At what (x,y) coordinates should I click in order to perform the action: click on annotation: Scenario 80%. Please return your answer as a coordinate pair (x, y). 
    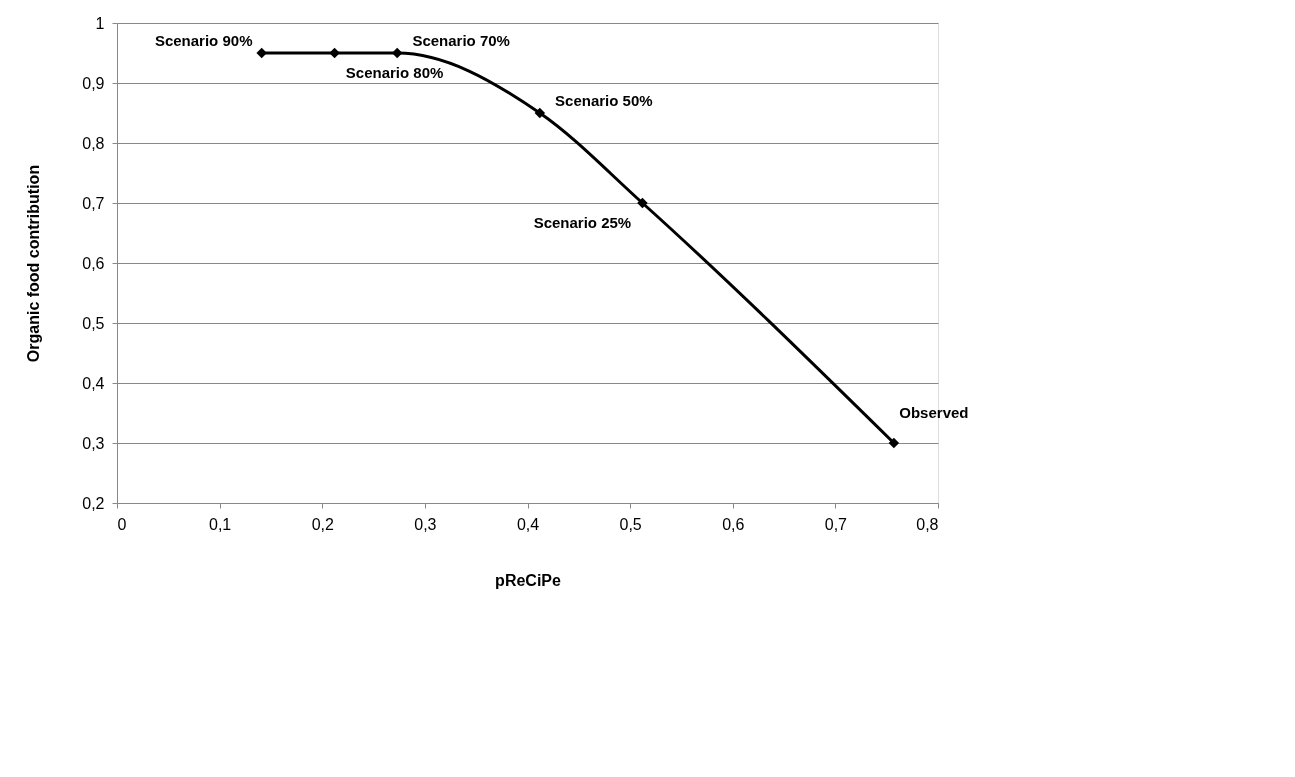
    Looking at the image, I should click on (394, 72).